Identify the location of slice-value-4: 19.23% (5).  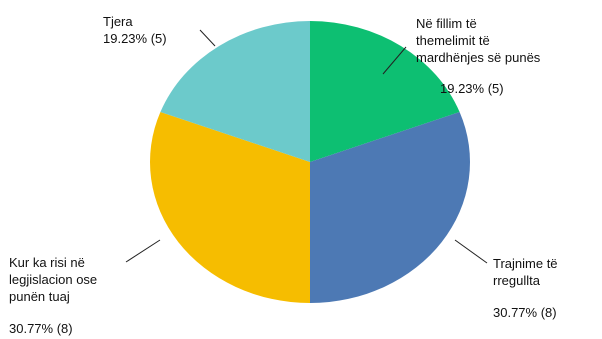
(135, 38).